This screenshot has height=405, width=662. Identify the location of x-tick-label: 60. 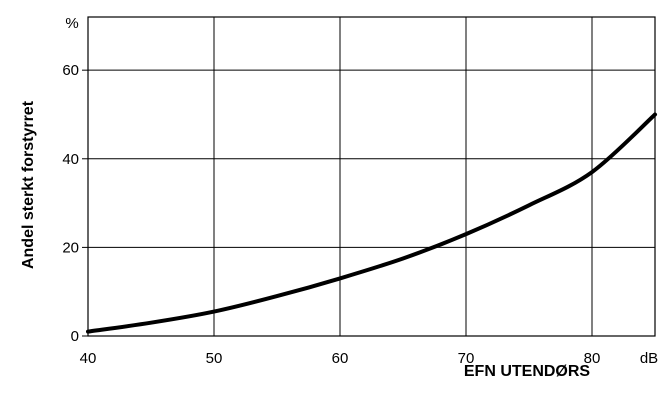
(340, 358).